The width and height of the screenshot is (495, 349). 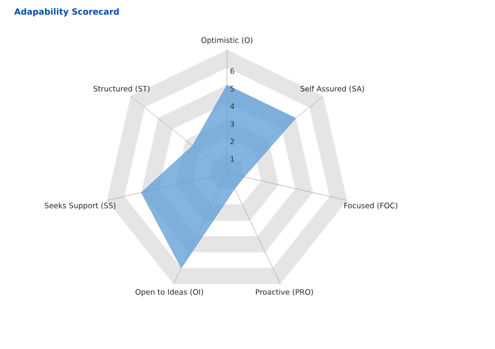 What do you see at coordinates (66, 12) in the screenshot?
I see `chart-title: Adapability Scorecard` at bounding box center [66, 12].